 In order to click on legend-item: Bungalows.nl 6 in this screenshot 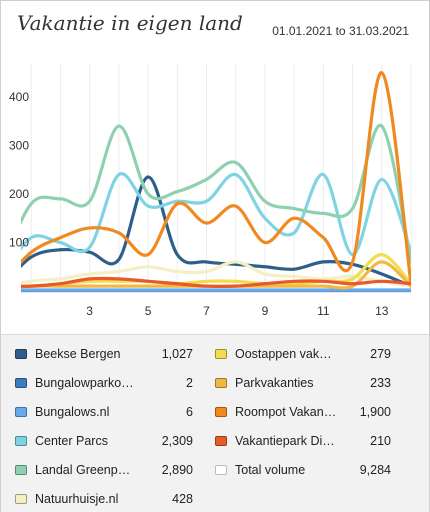, I will do `click(104, 414)`.